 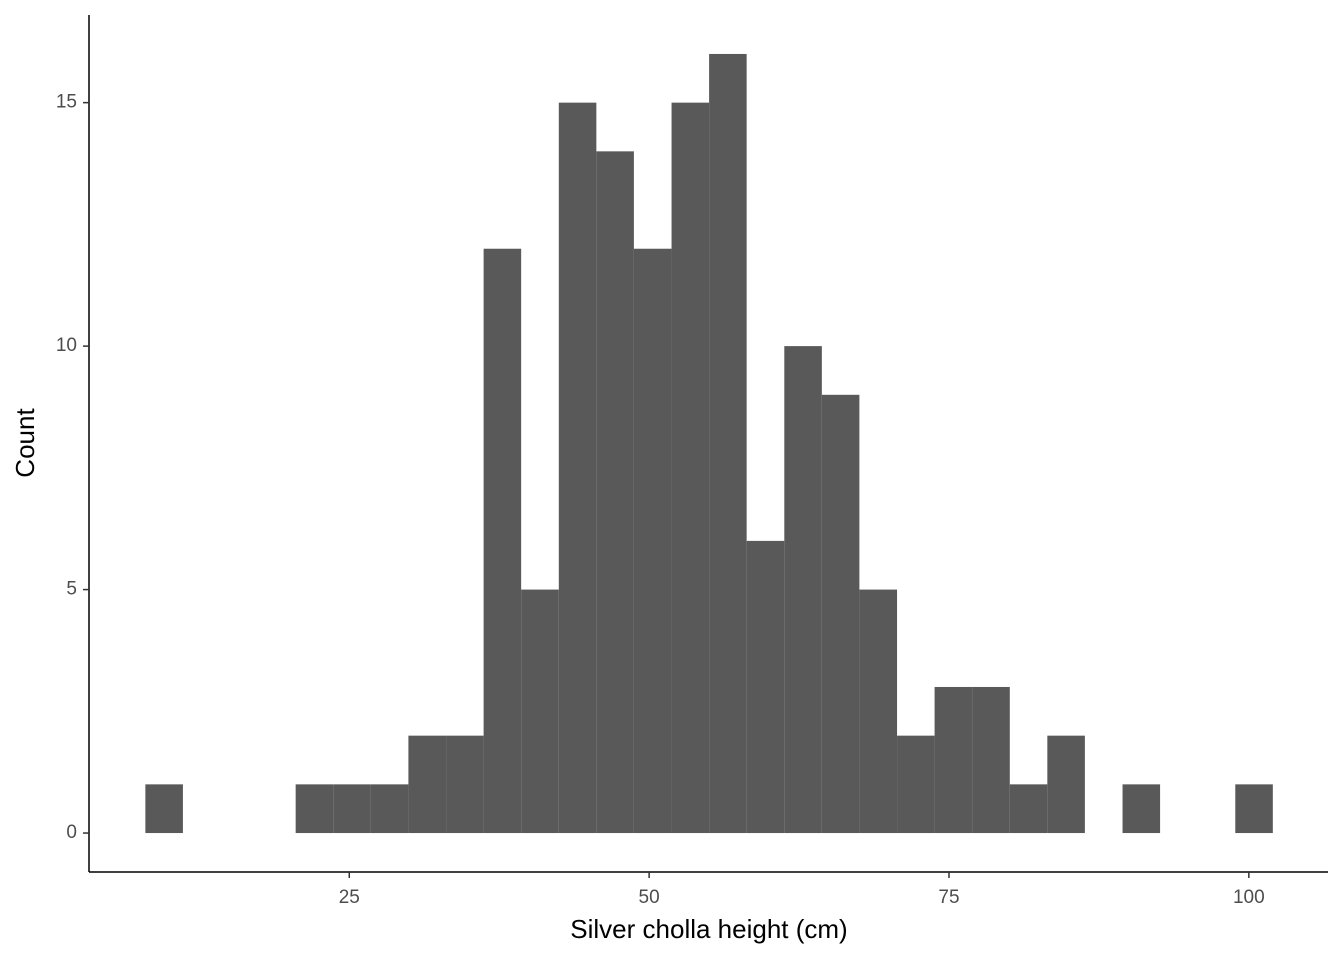 What do you see at coordinates (66, 345) in the screenshot?
I see `y-tick-label: 10` at bounding box center [66, 345].